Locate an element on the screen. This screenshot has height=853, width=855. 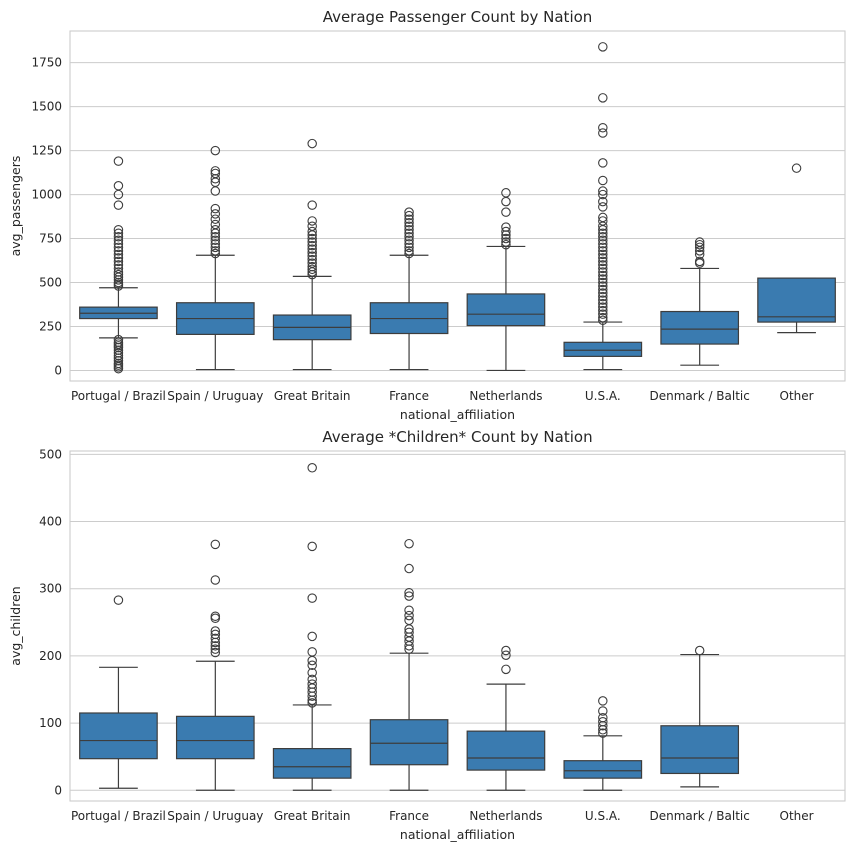
chart-title: Average Passenger Count by Nation is located at coordinates (458, 17).